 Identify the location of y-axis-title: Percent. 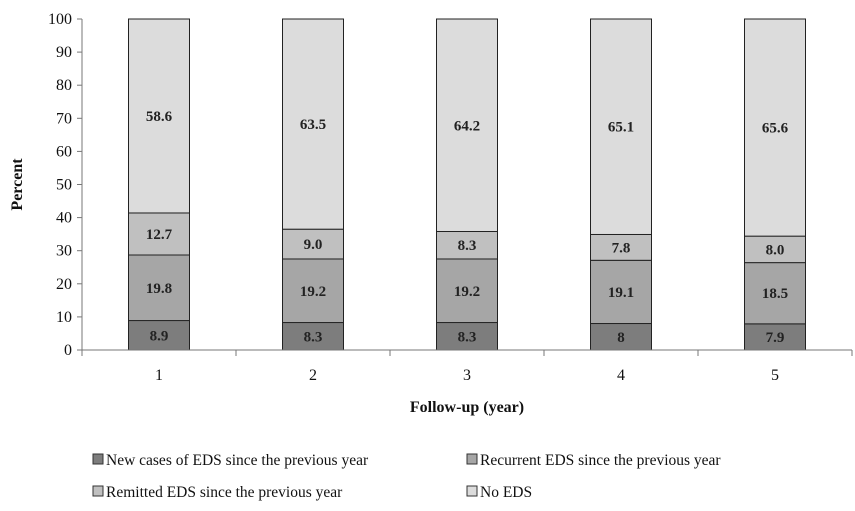
(17, 184).